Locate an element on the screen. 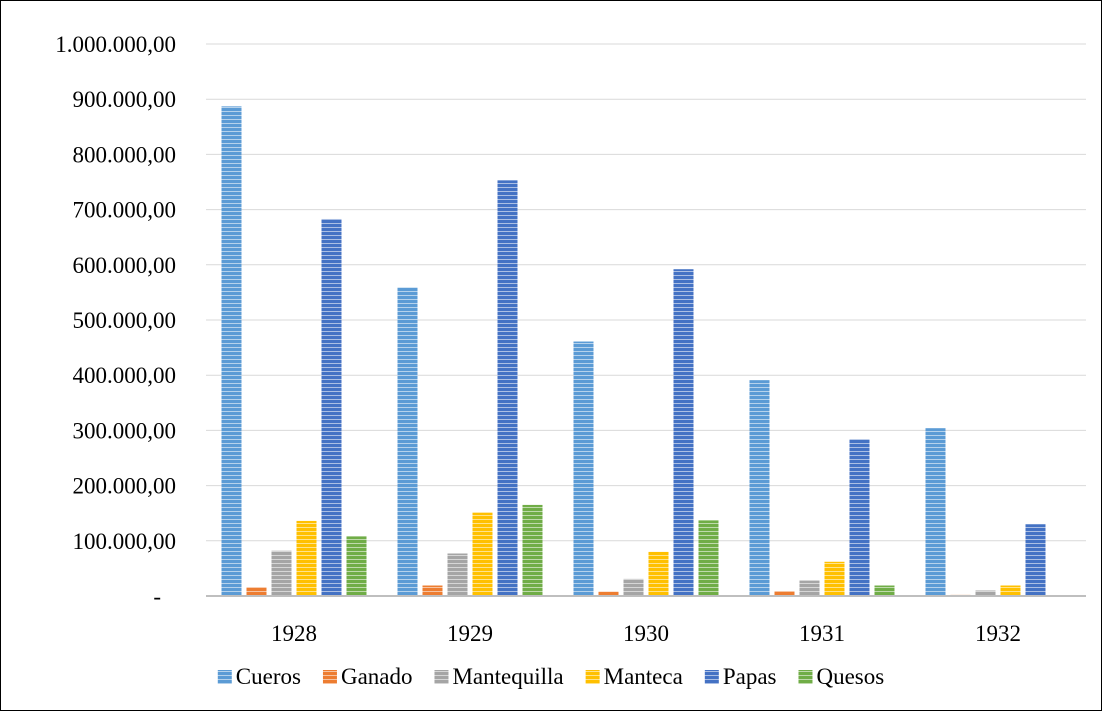 This screenshot has width=1102, height=711. bar-papas-1928 is located at coordinates (331, 407).